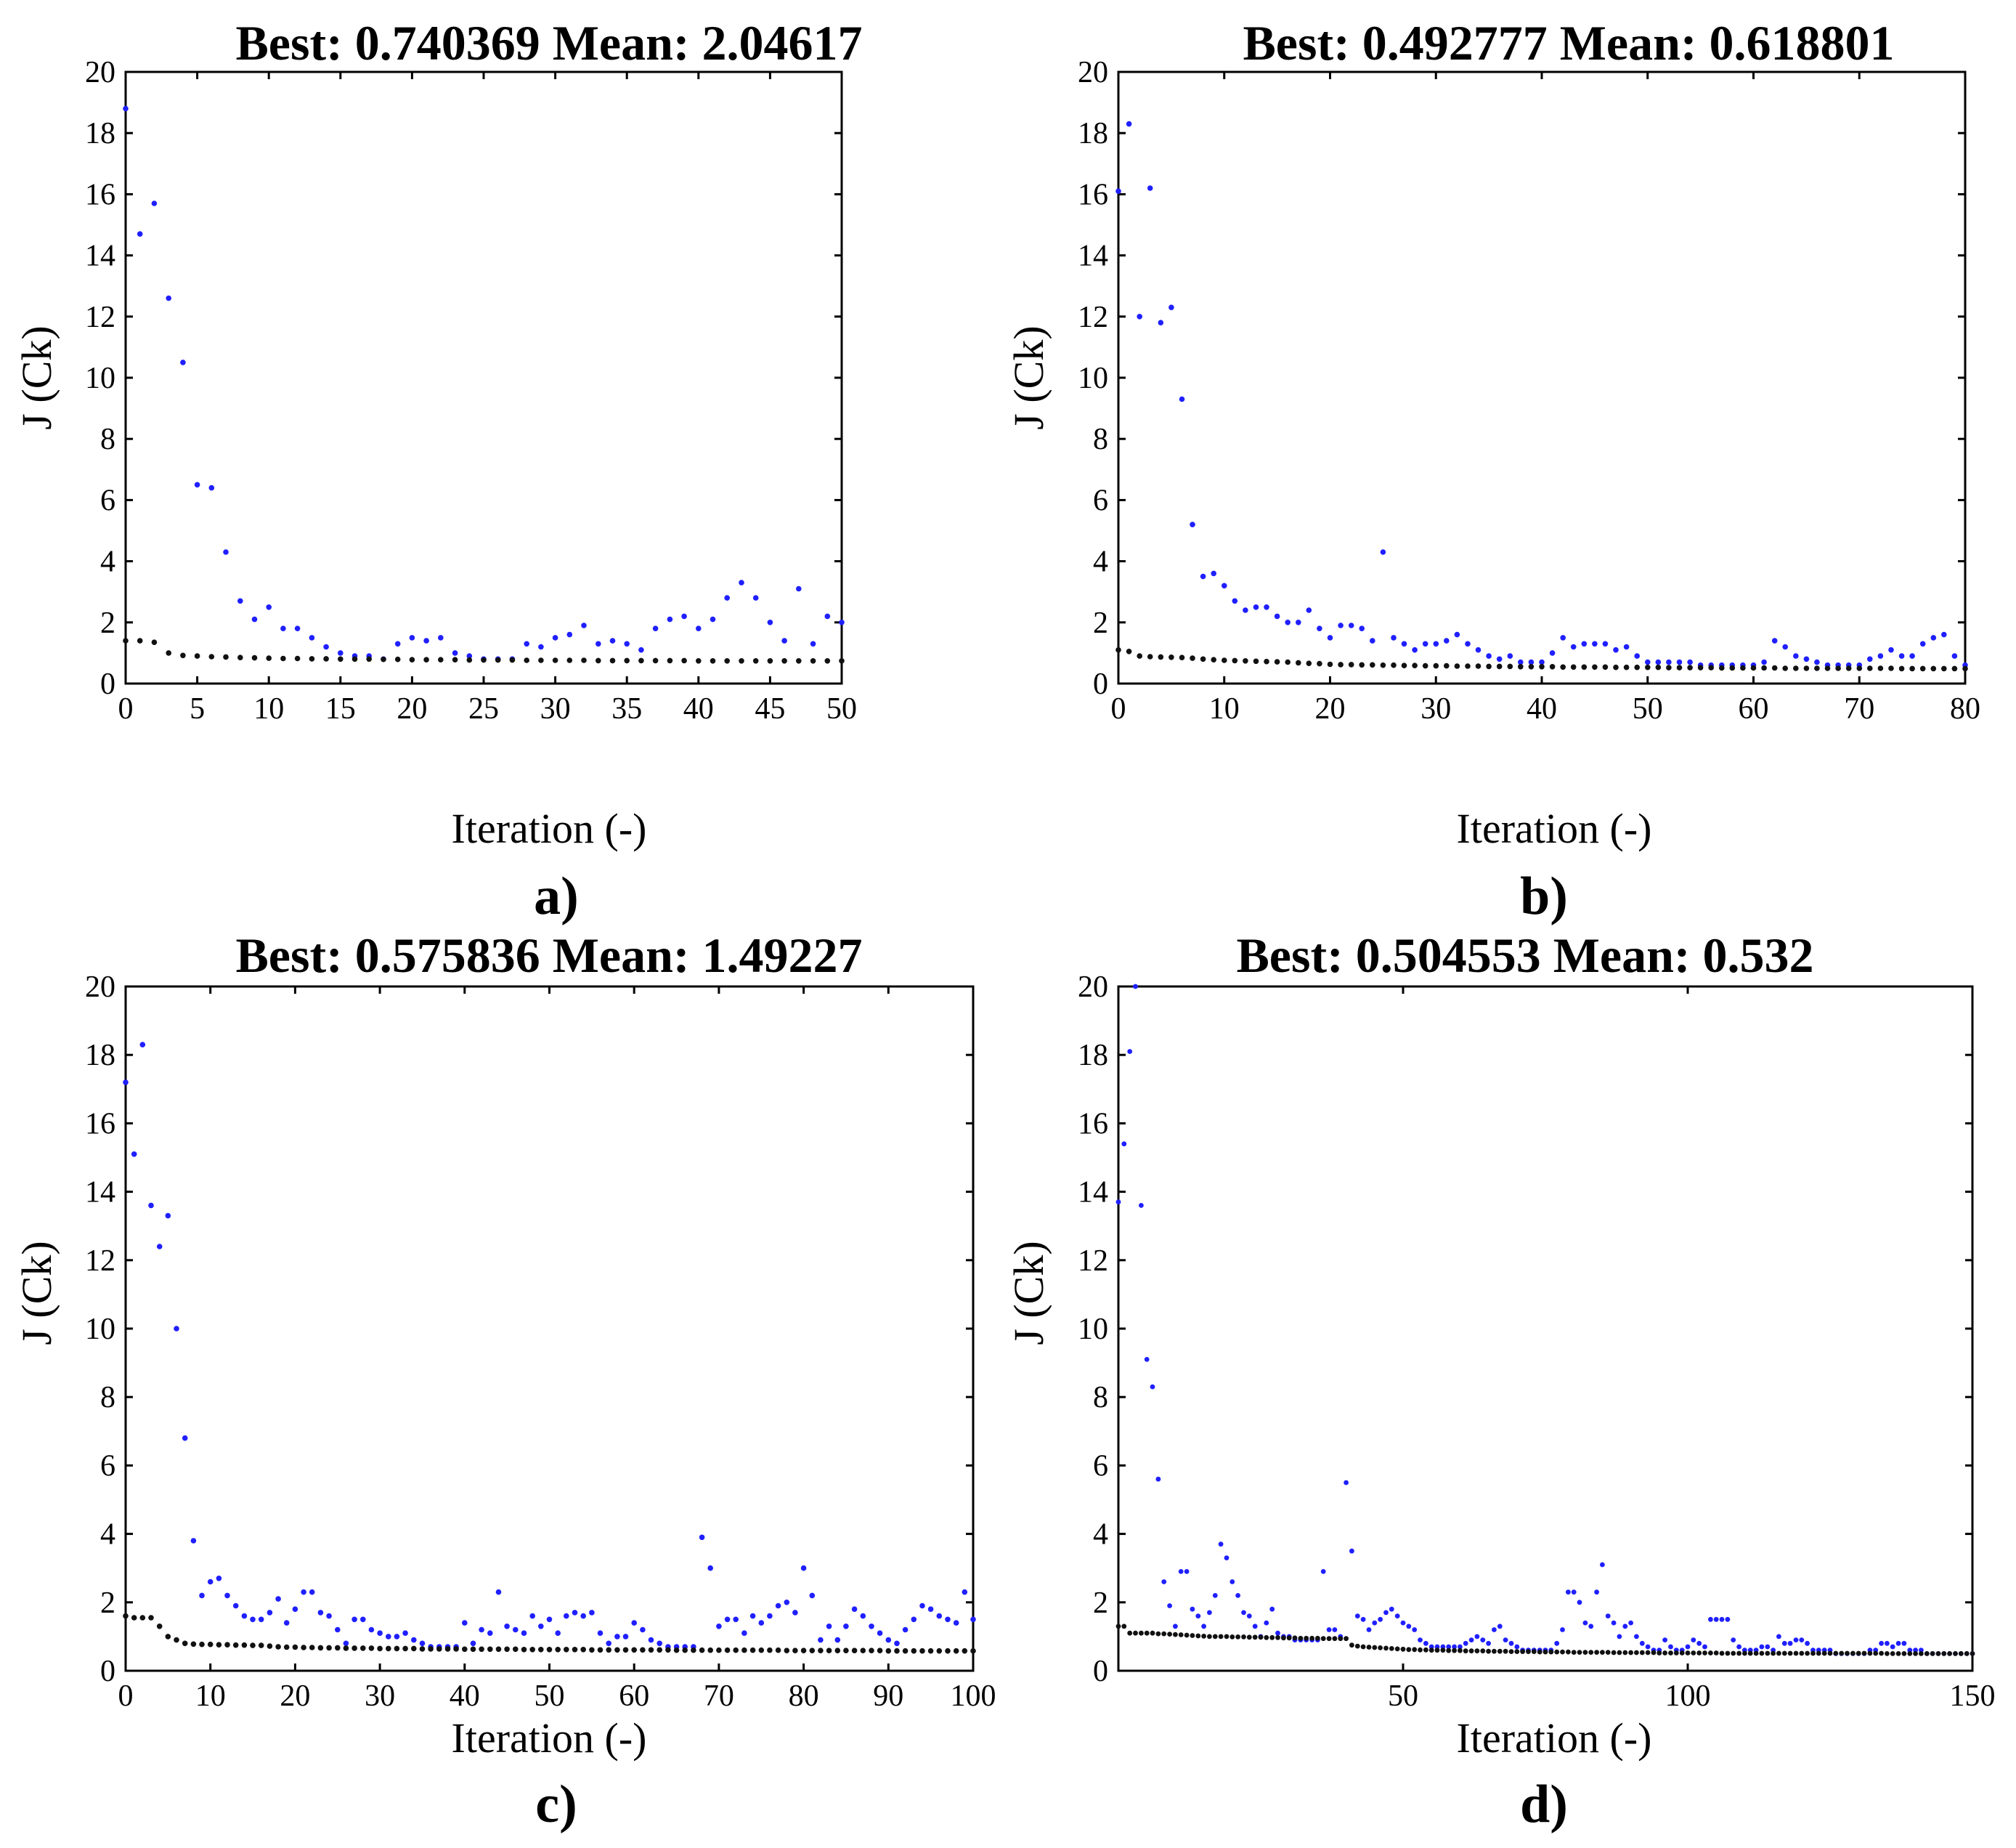 The height and width of the screenshot is (1848, 2016). What do you see at coordinates (107, 1603) in the screenshot?
I see `panel-c-ytick-label: 2` at bounding box center [107, 1603].